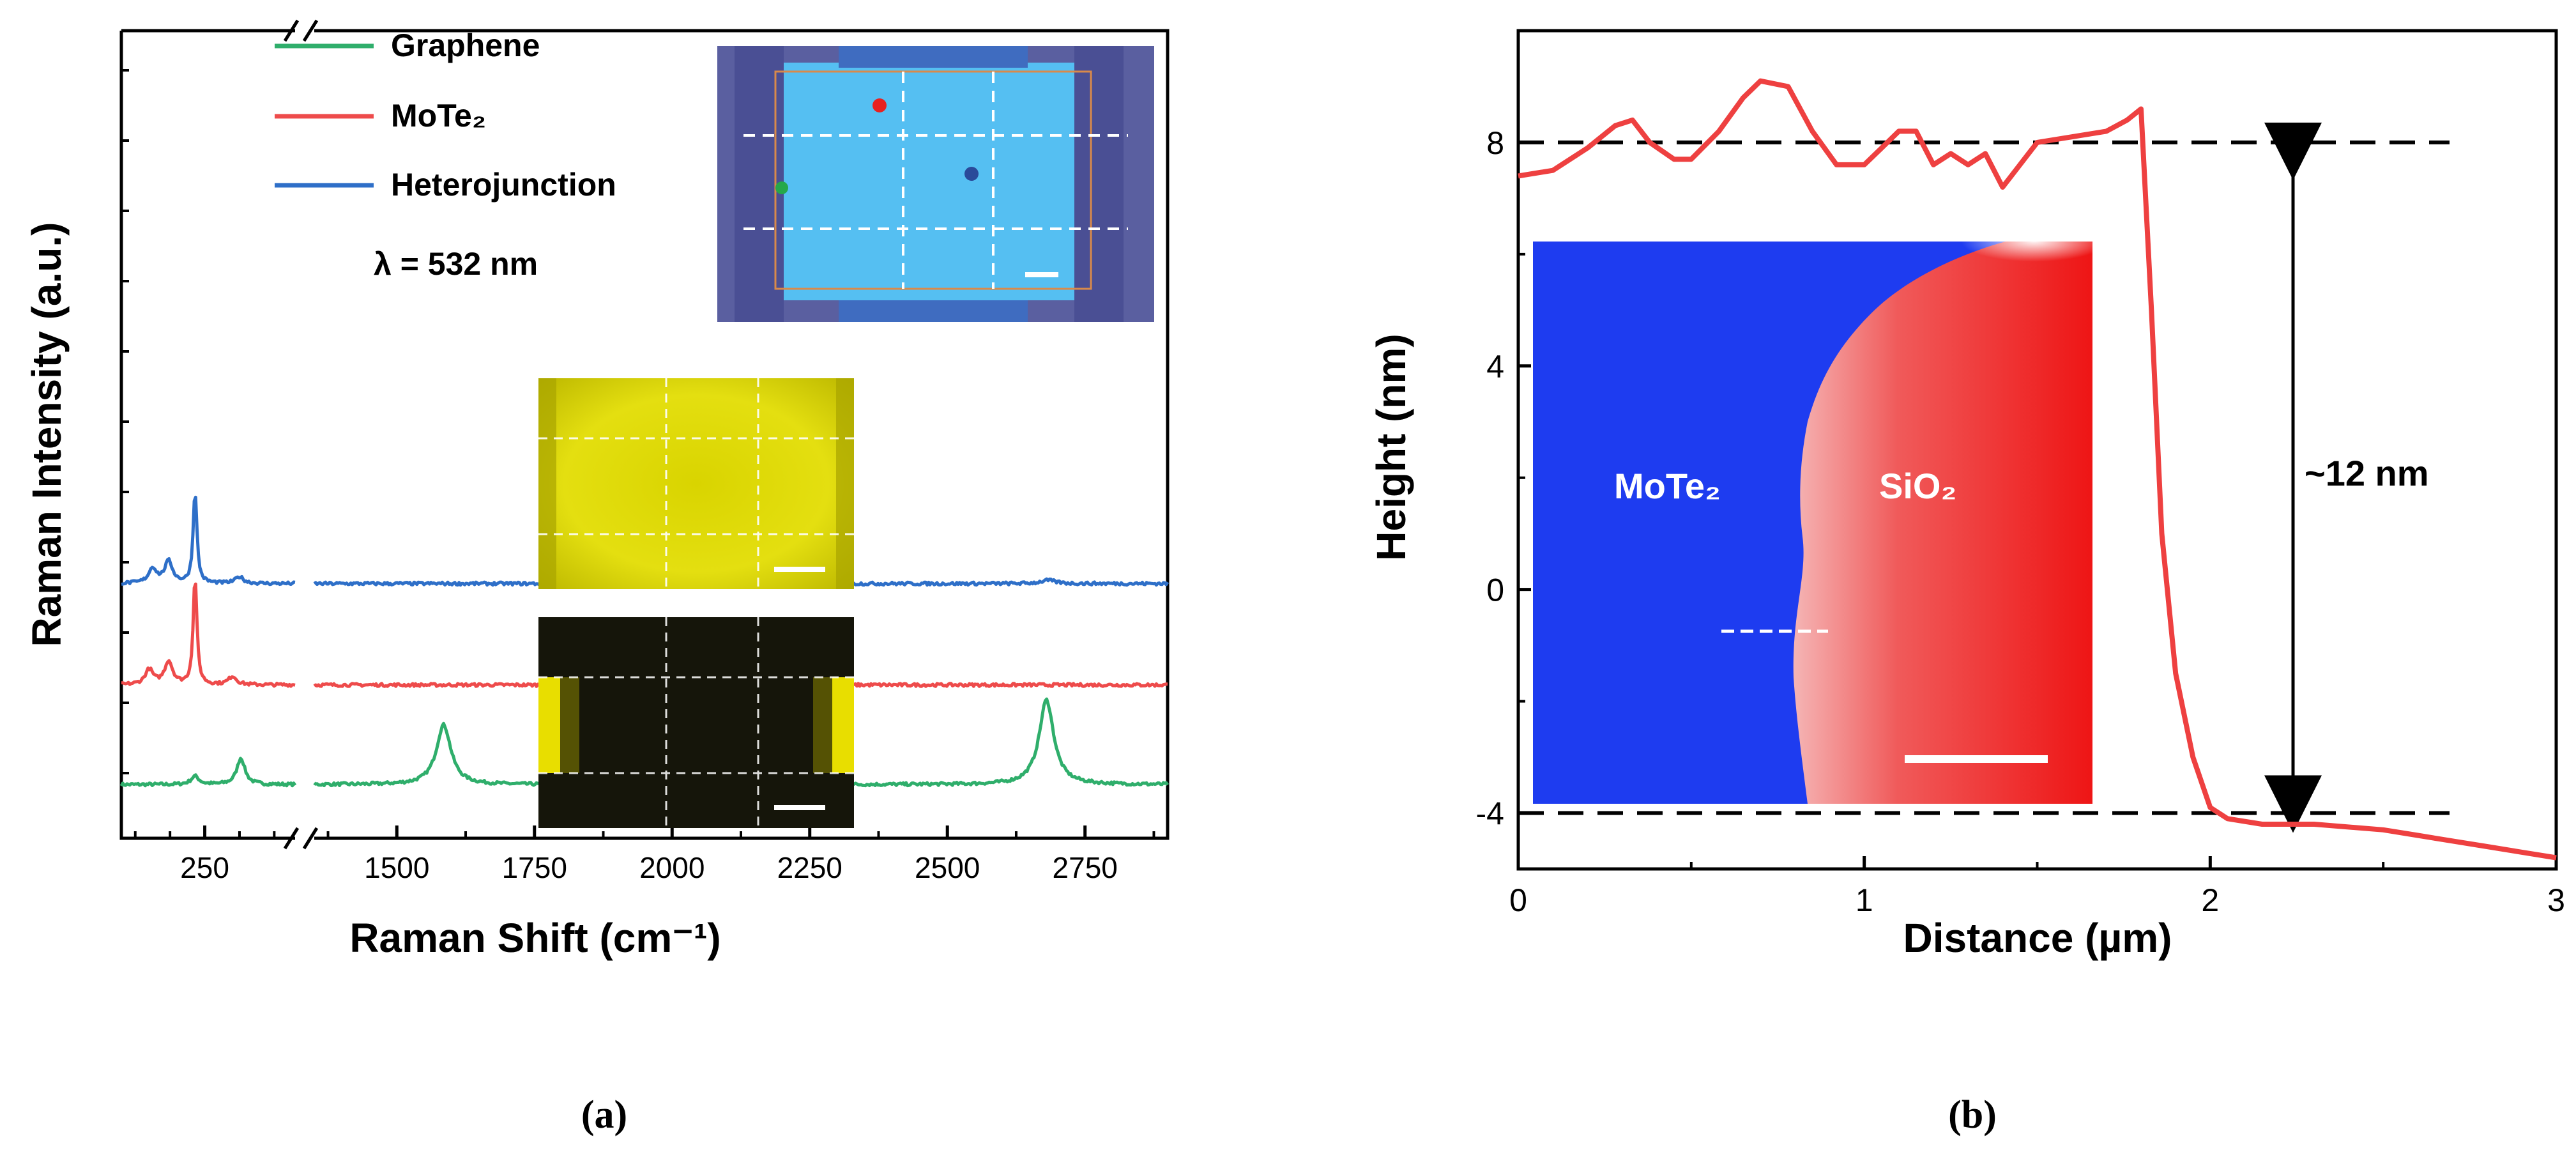 Image resolution: width=2576 pixels, height=1159 pixels. I want to click on inset-raman-map-mote2, so click(696, 483).